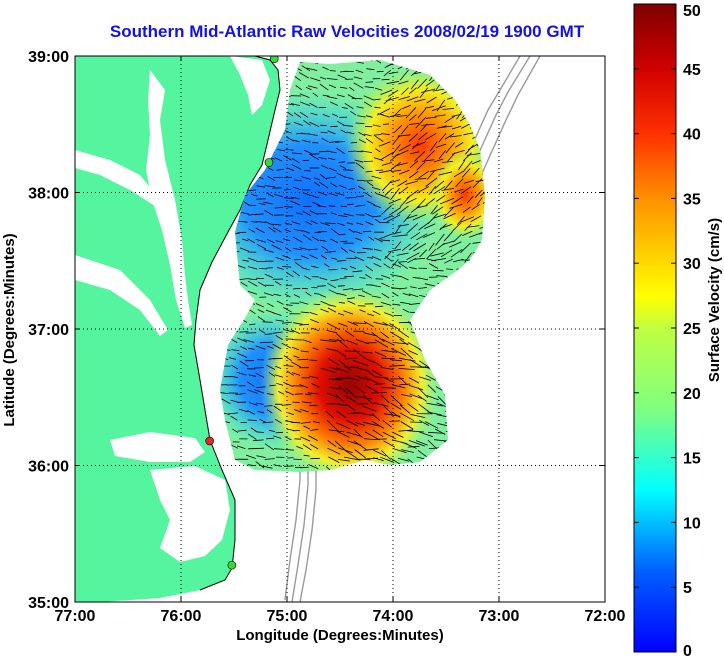 This screenshot has width=724, height=659. Describe the element at coordinates (692, 394) in the screenshot. I see `colorbar-tick-label: 20` at that location.